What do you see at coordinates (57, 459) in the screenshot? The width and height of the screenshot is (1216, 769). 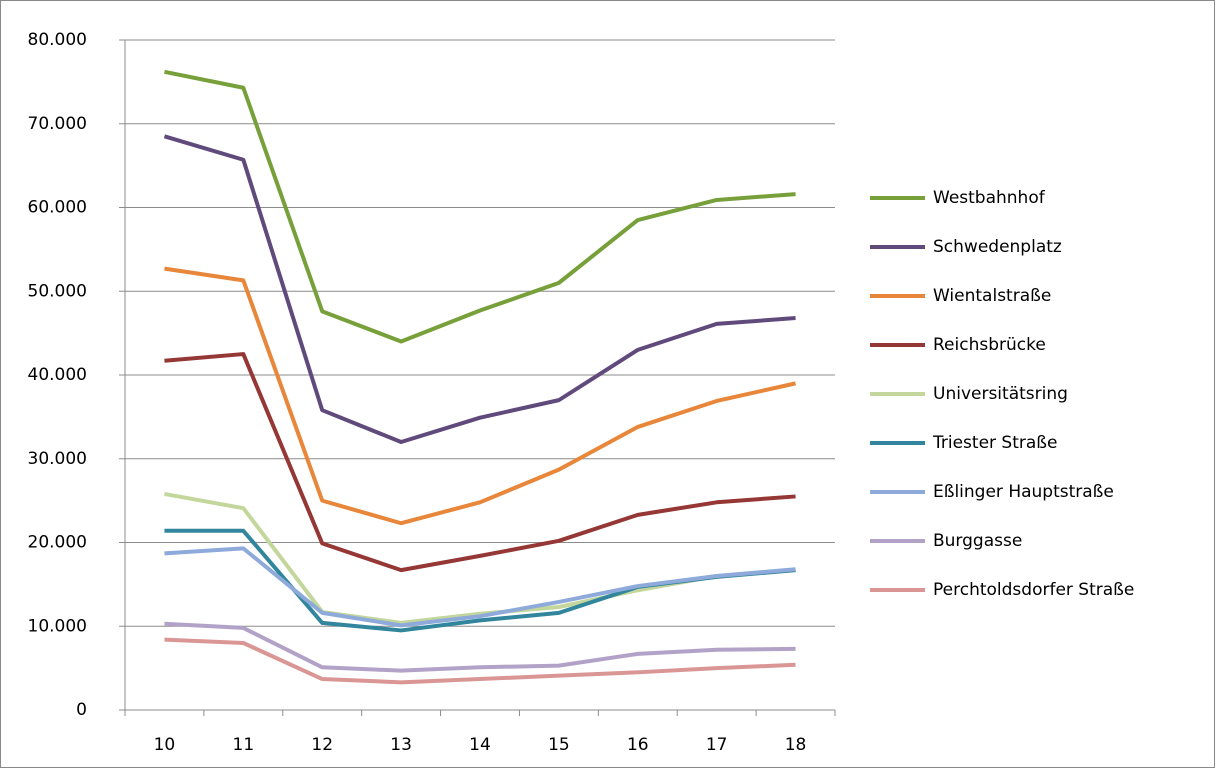 I see `y-tick-label: 30.000` at bounding box center [57, 459].